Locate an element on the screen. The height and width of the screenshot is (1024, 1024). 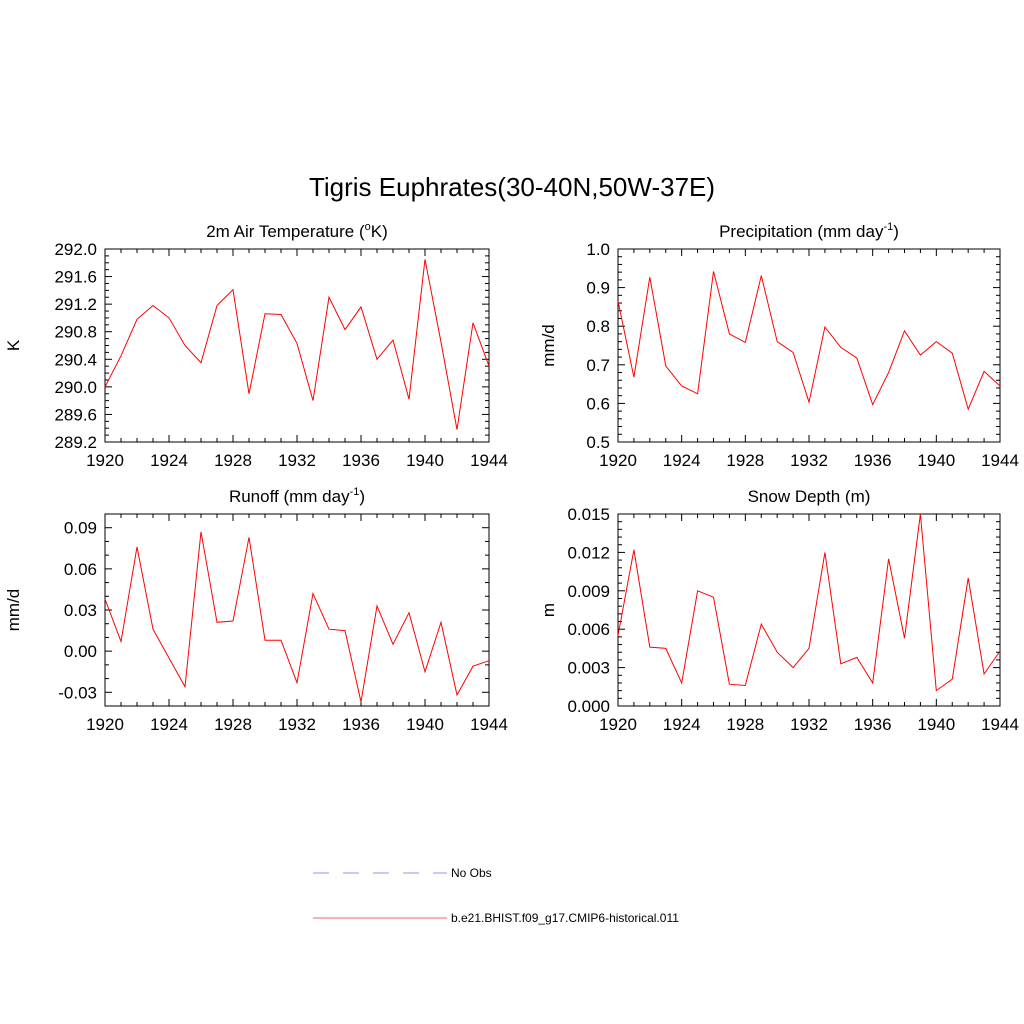
y-tick-label: 291.6 is located at coordinates (75, 277).